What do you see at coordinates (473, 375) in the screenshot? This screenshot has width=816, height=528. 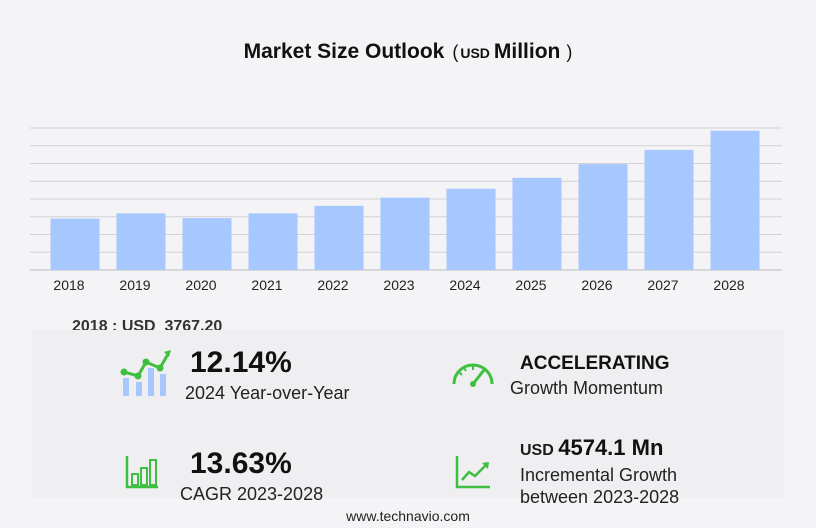 I see `speedometer-icon` at bounding box center [473, 375].